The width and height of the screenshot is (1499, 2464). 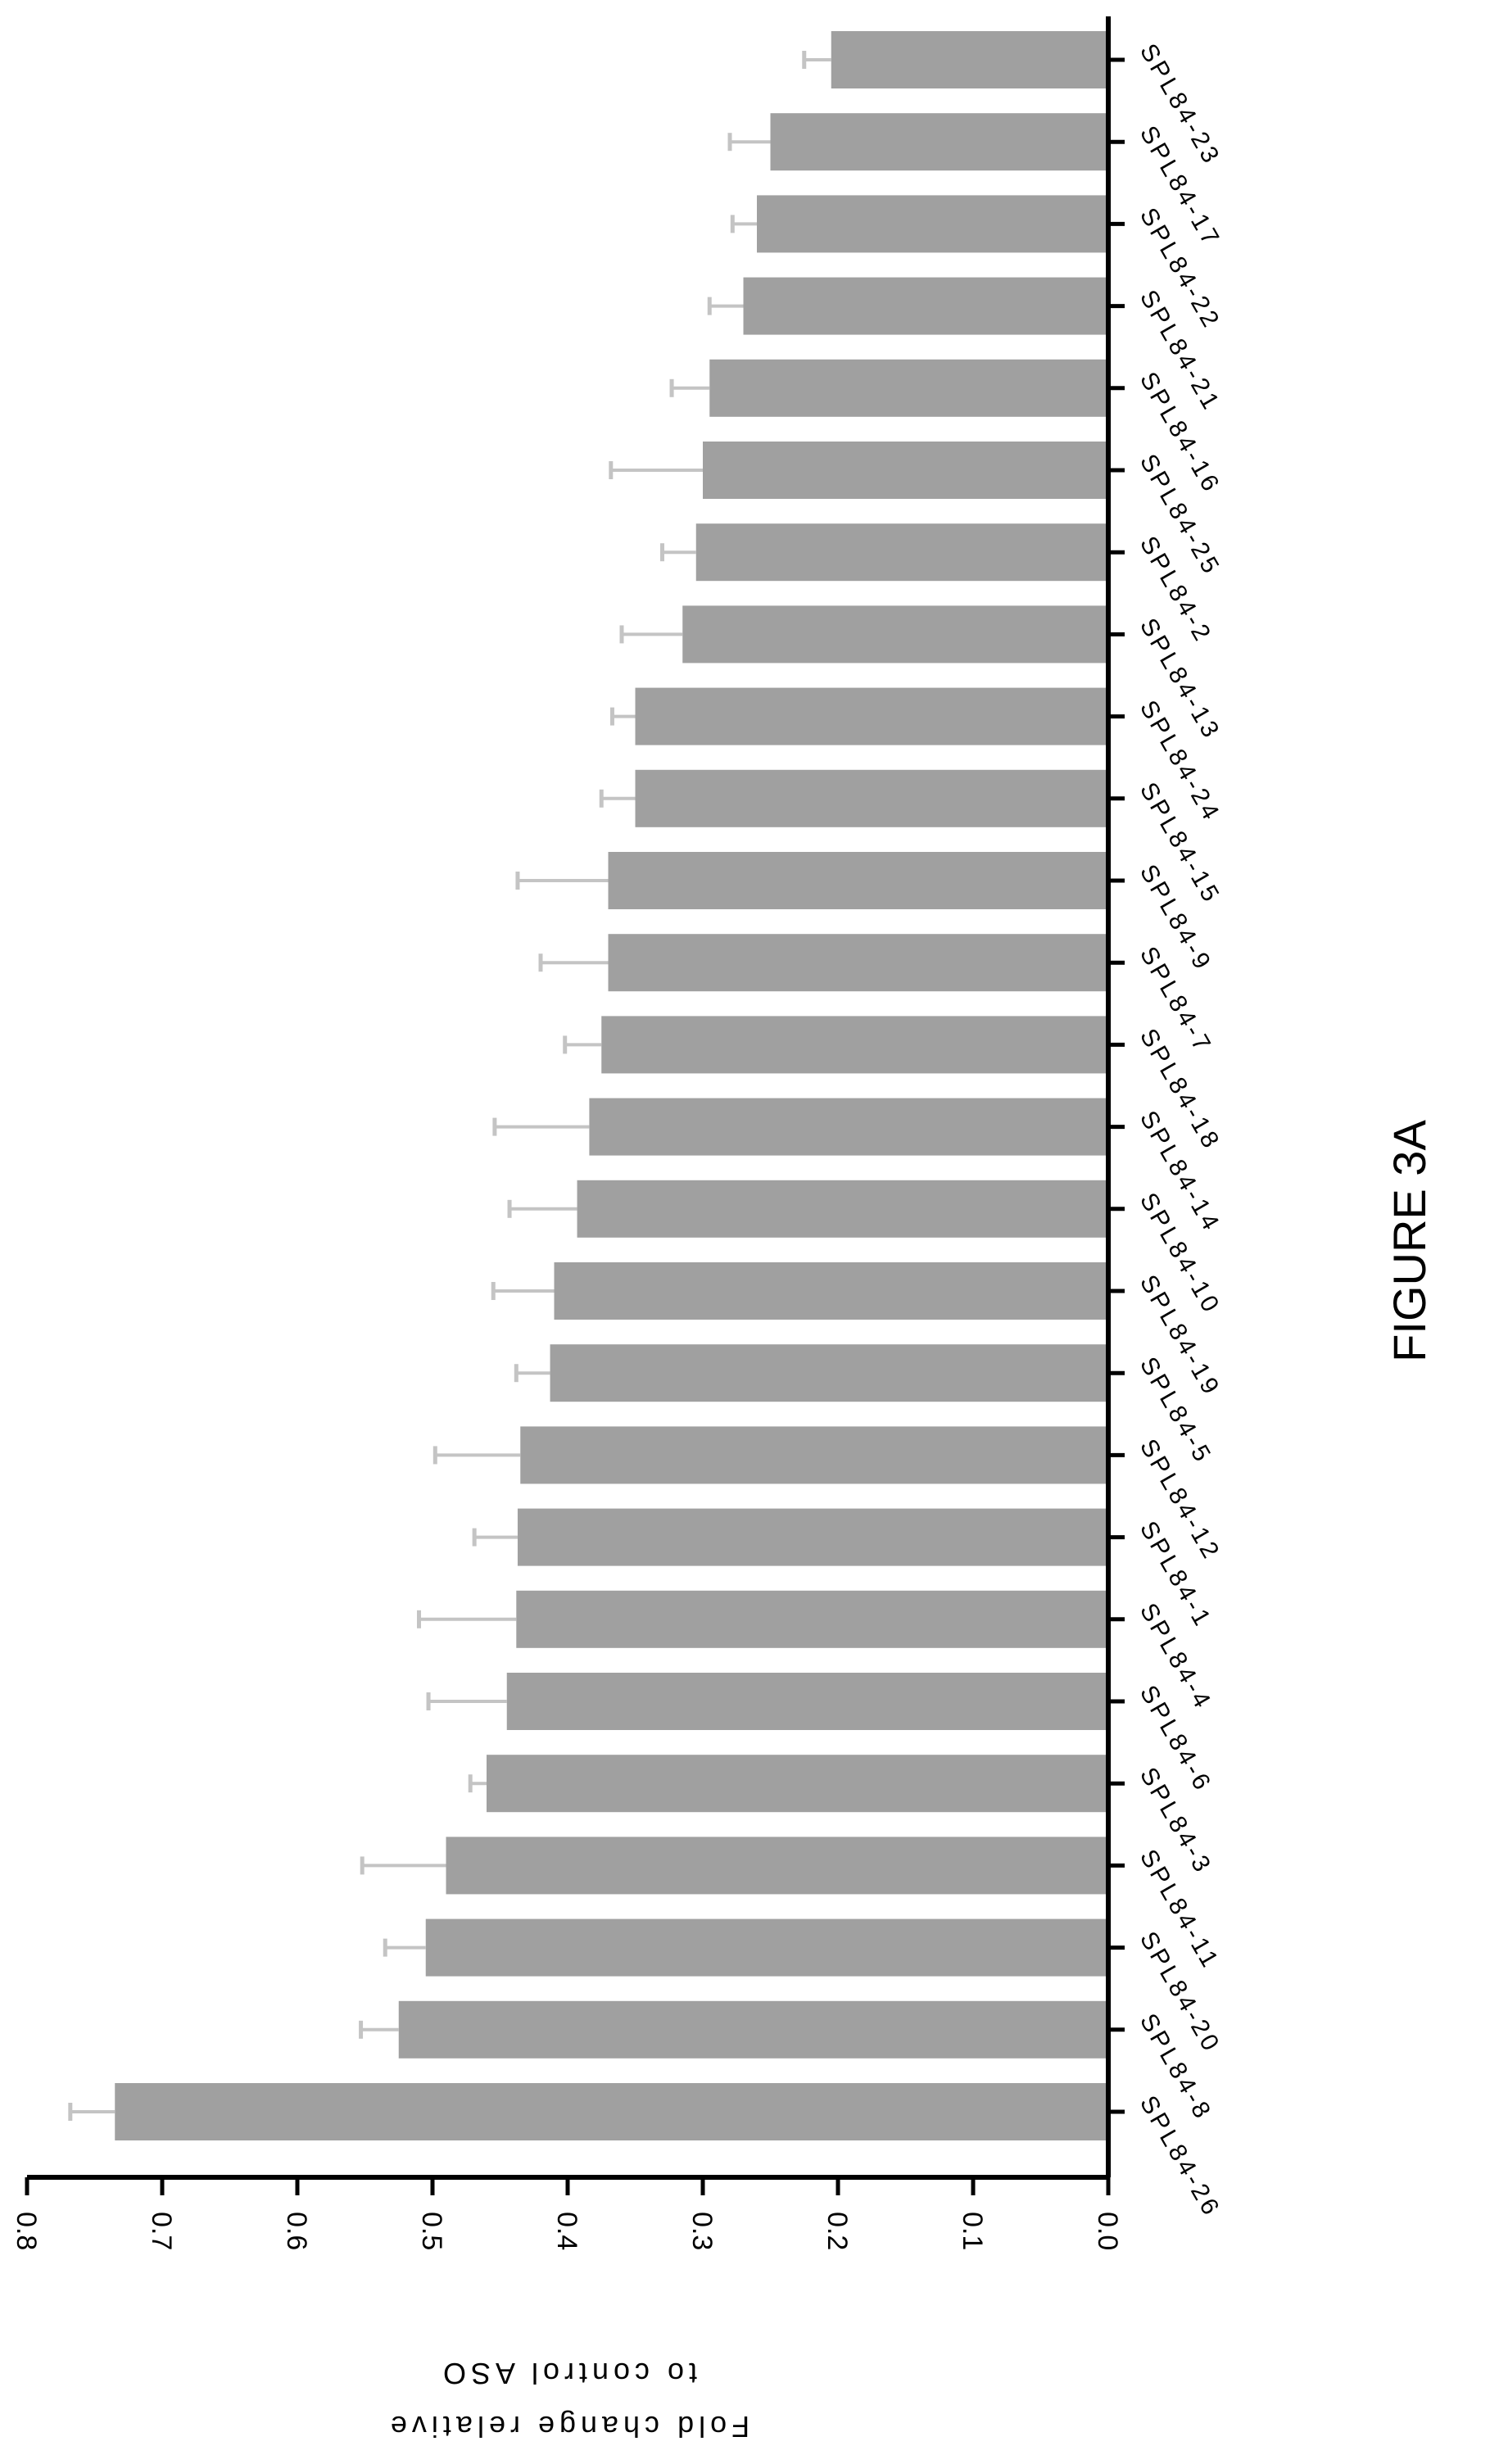 What do you see at coordinates (161, 2231) in the screenshot?
I see `value-tick-label: 0.7` at bounding box center [161, 2231].